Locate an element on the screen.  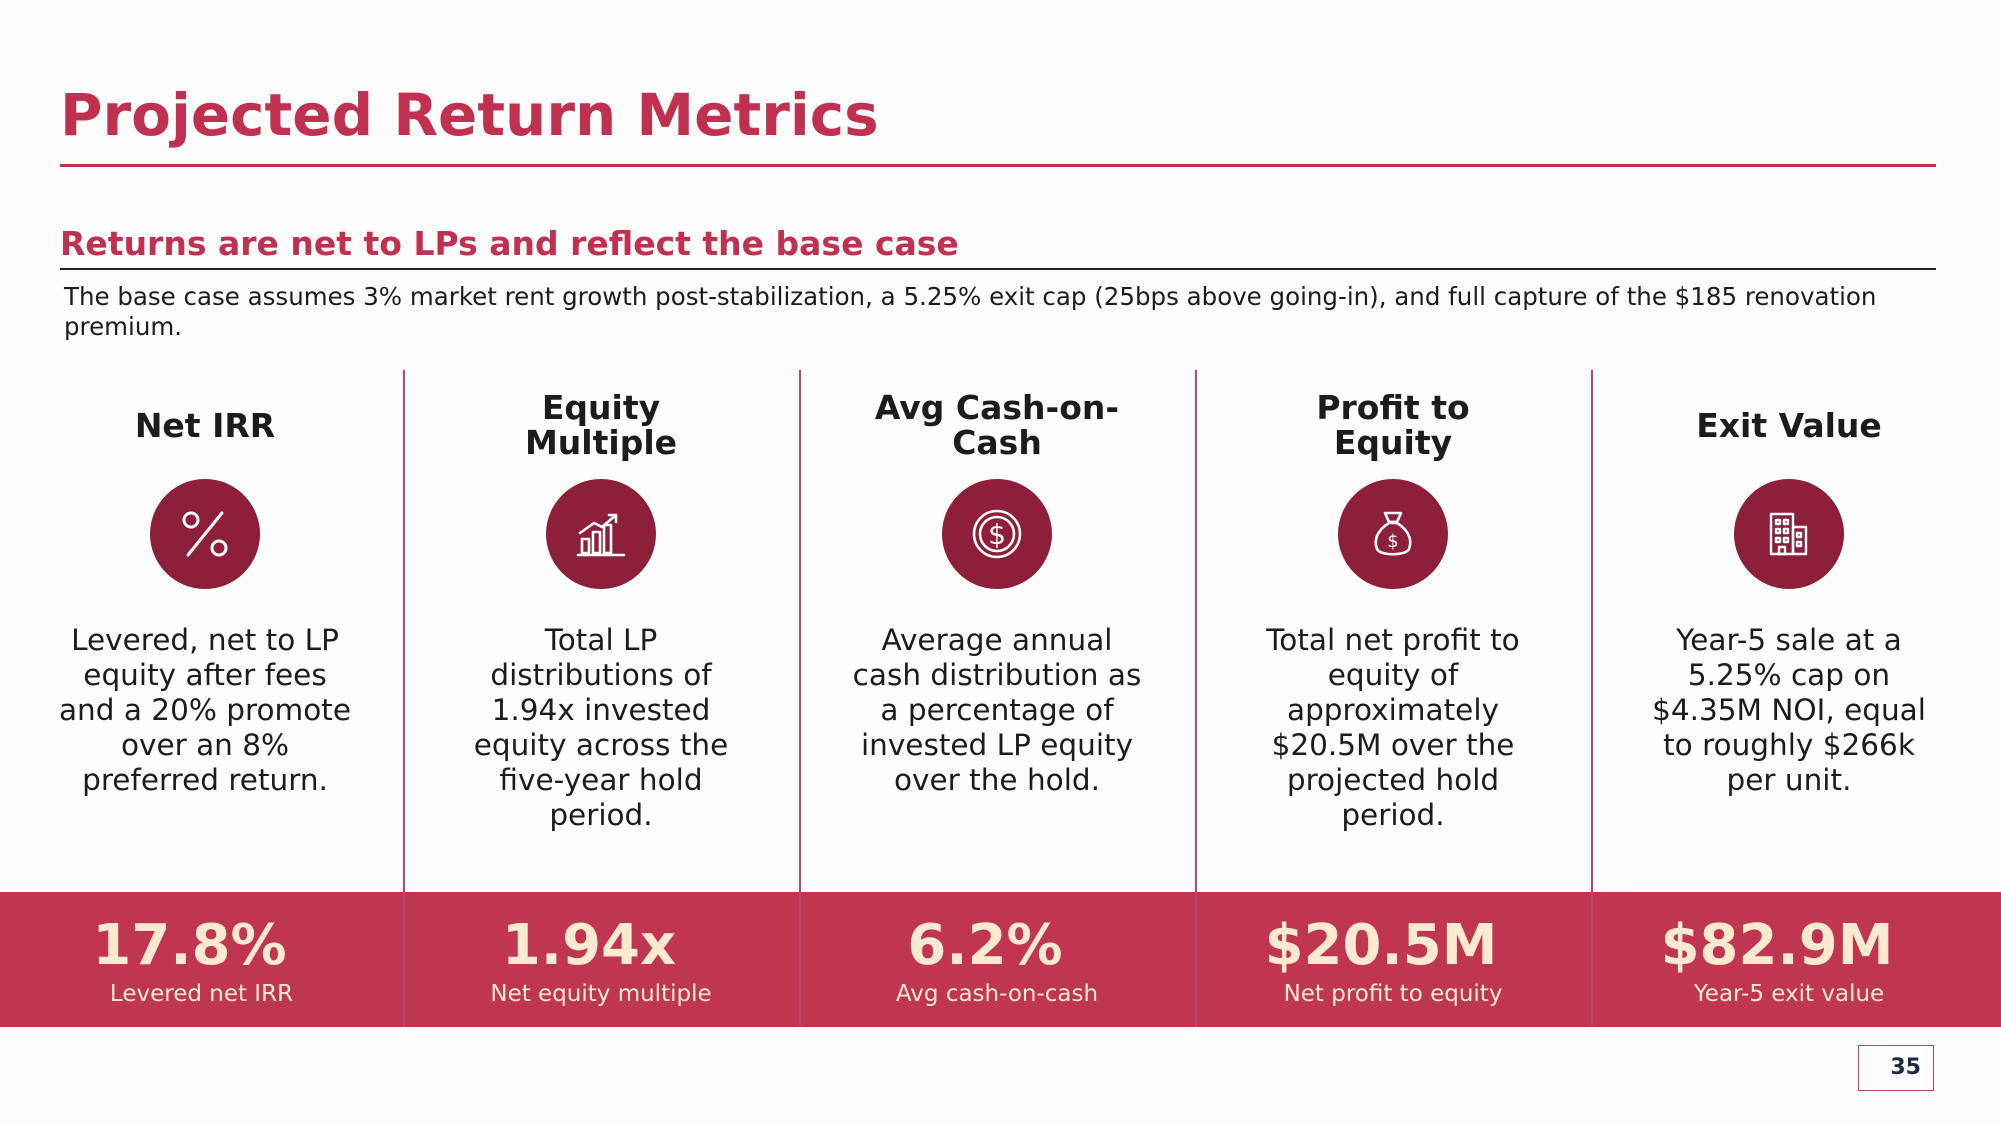
metric-title: Profit to Equity is located at coordinates (1393, 425).